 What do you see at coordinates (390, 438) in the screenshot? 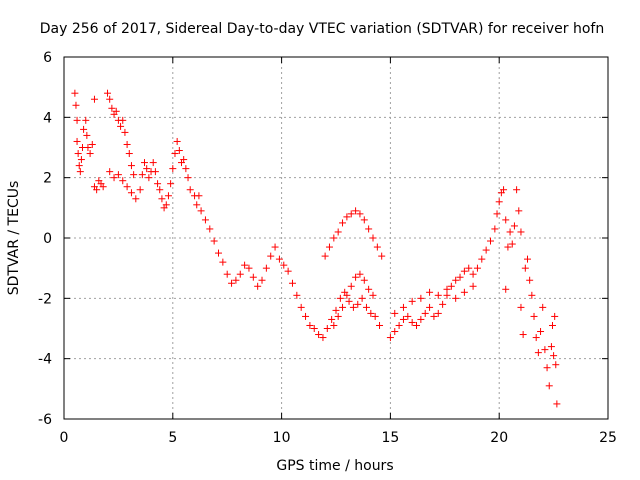
I see `x-tick-label: 15` at bounding box center [390, 438].